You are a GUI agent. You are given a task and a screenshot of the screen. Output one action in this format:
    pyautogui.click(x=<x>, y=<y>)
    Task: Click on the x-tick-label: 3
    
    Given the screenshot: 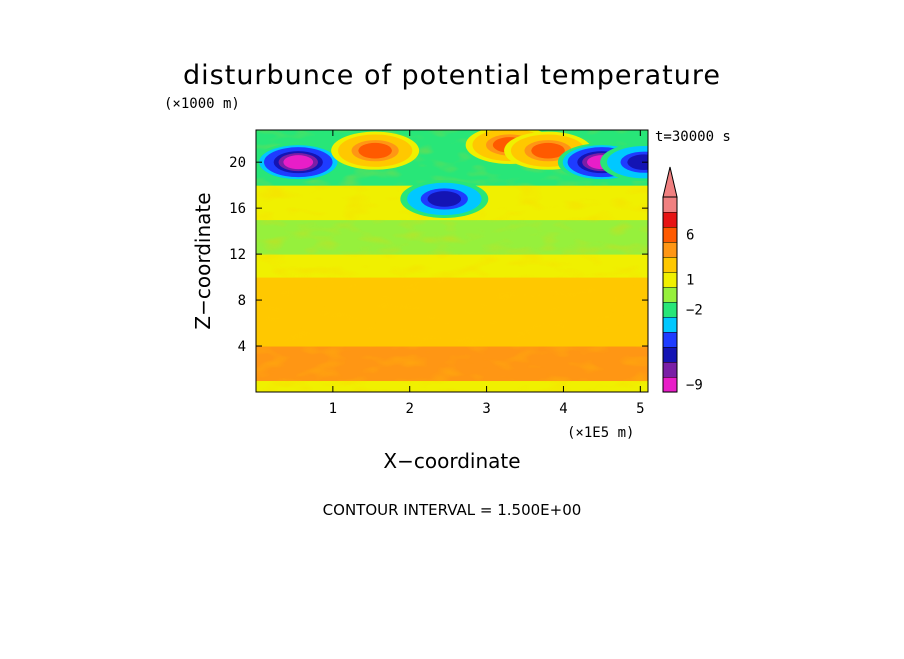 What is the action you would take?
    pyautogui.click(x=486, y=409)
    